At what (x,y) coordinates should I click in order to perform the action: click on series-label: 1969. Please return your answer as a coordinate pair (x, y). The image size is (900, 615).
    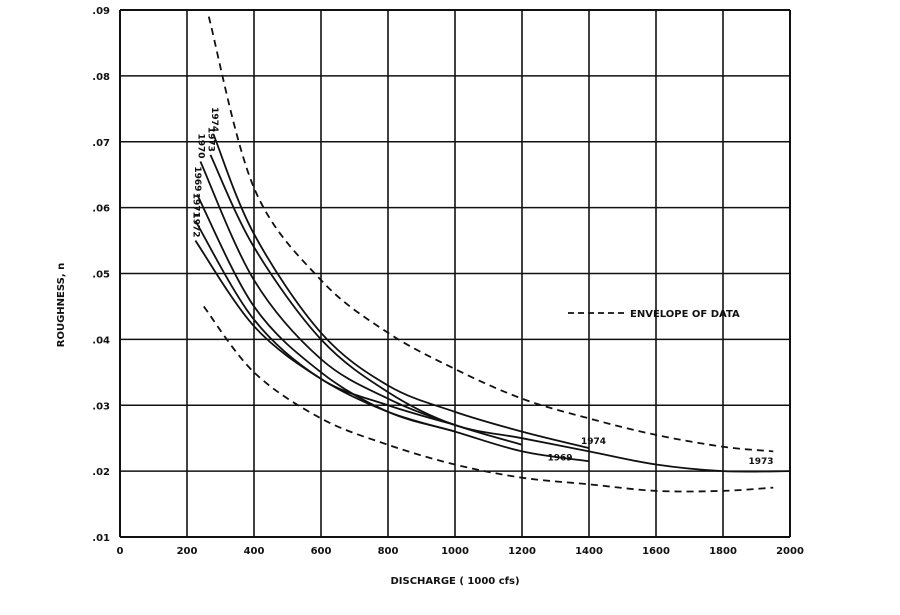
    Looking at the image, I should click on (197, 178).